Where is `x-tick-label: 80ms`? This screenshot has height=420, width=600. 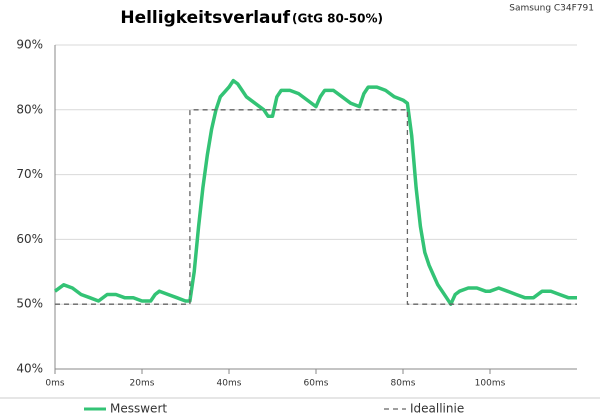 x-tick-label: 80ms is located at coordinates (403, 384).